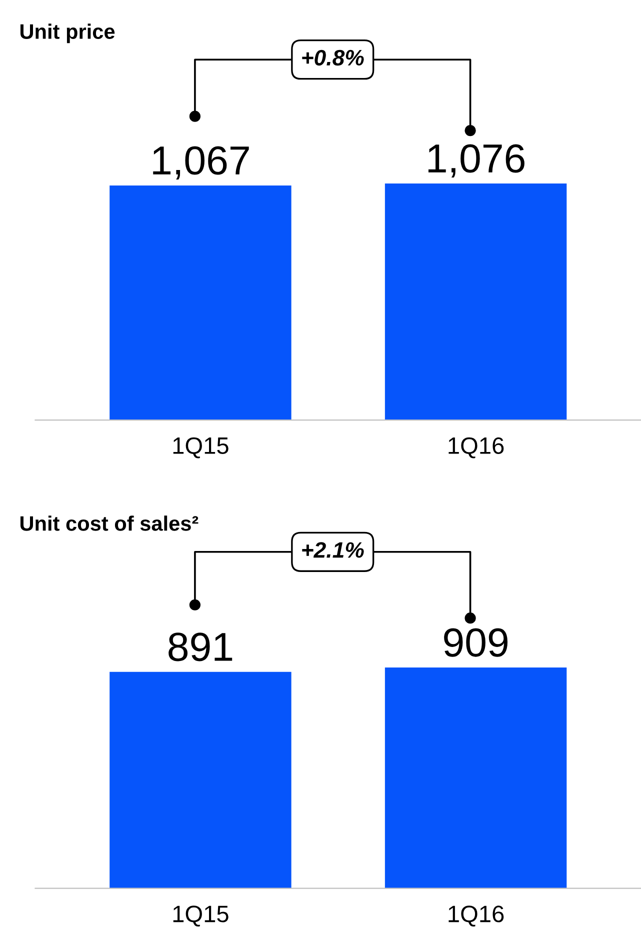 This screenshot has width=641, height=946. I want to click on chart-title: Unit price, so click(67, 34).